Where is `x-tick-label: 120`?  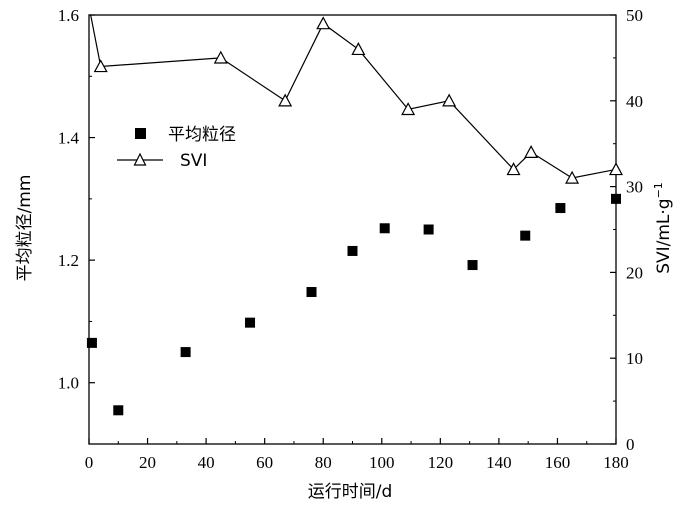 x-tick-label: 120 is located at coordinates (441, 462).